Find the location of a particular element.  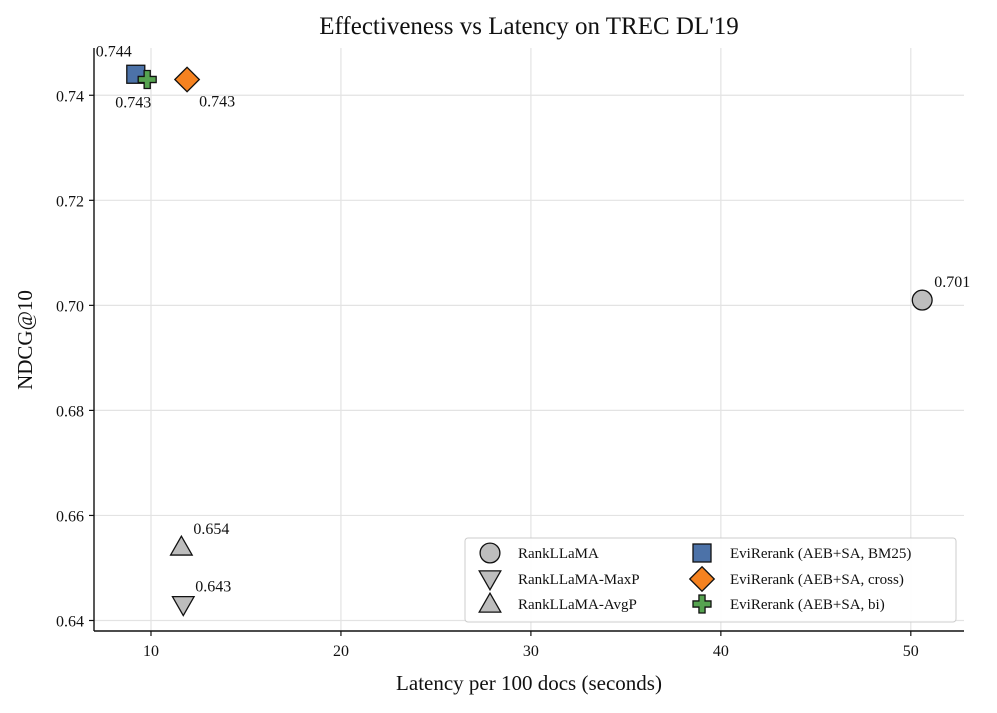

x-tick-label: 40 is located at coordinates (721, 651).